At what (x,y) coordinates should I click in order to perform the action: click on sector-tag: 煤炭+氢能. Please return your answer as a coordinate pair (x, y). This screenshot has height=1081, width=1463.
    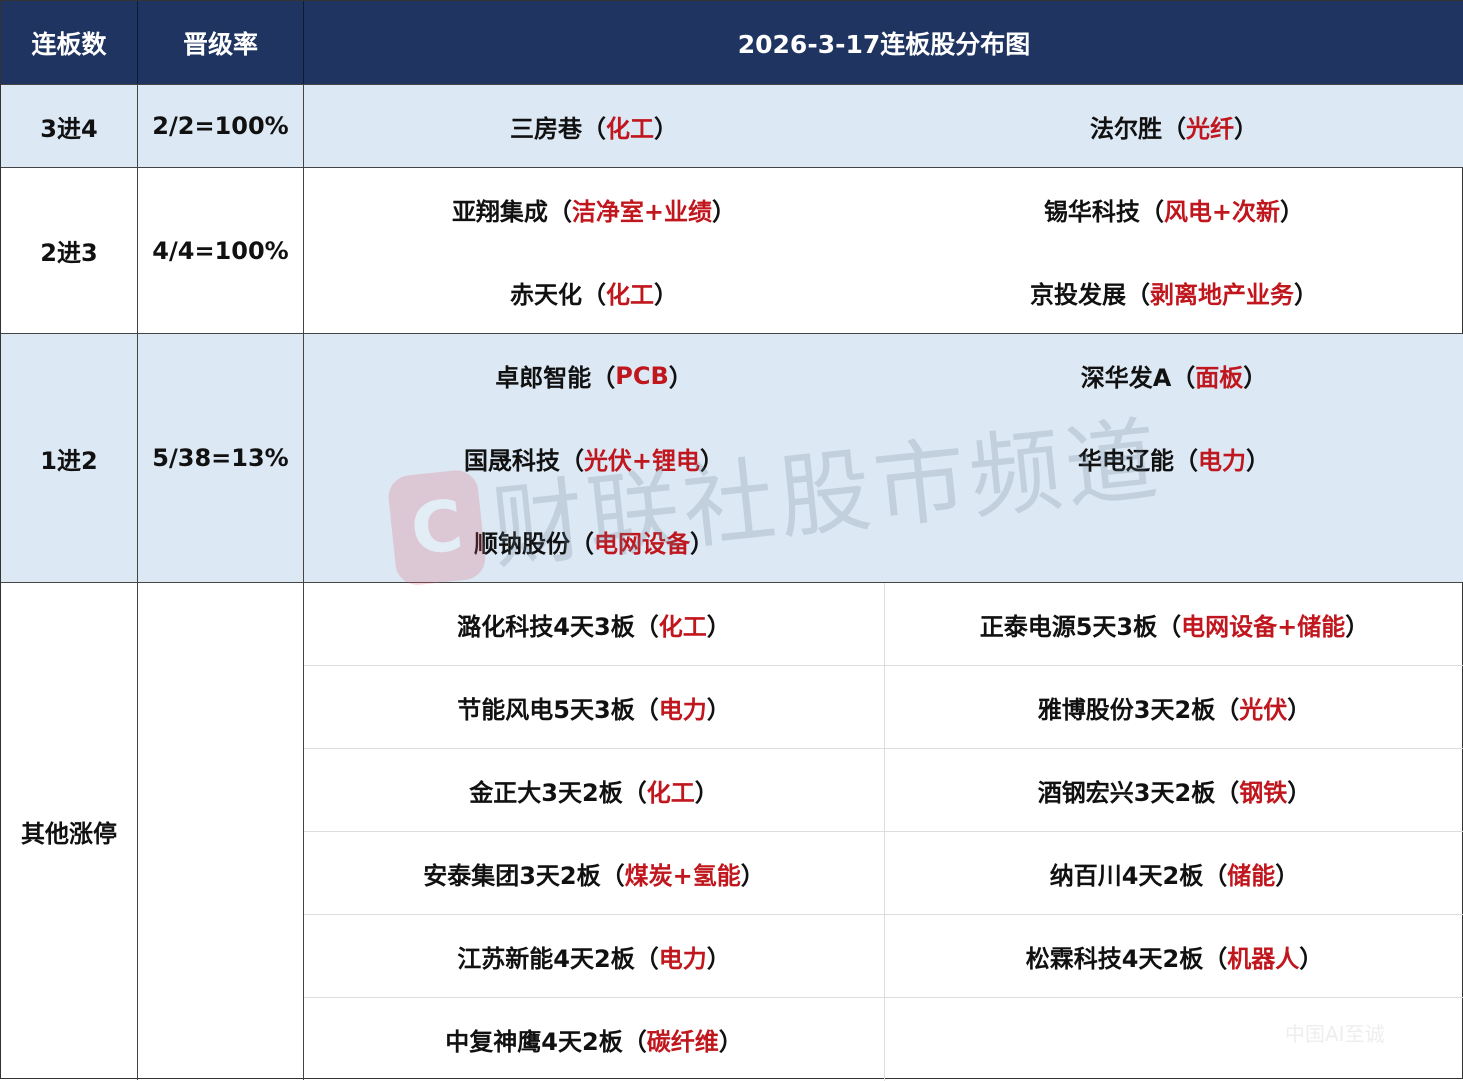
    Looking at the image, I should click on (682, 876).